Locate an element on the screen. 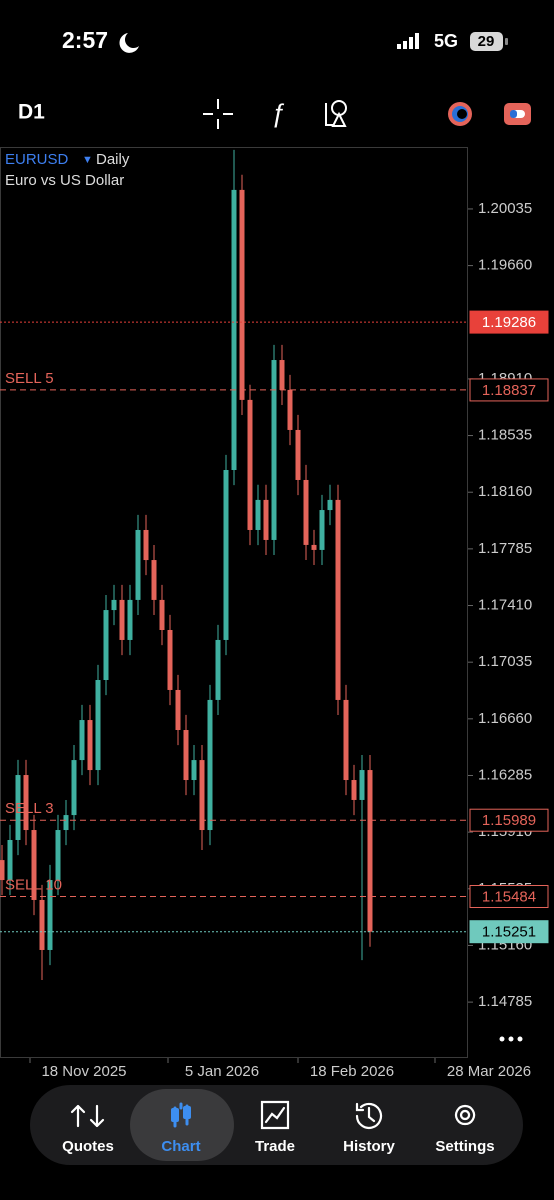 This screenshot has height=1200, width=554. description: Euro vs US Dollar is located at coordinates (64, 180).